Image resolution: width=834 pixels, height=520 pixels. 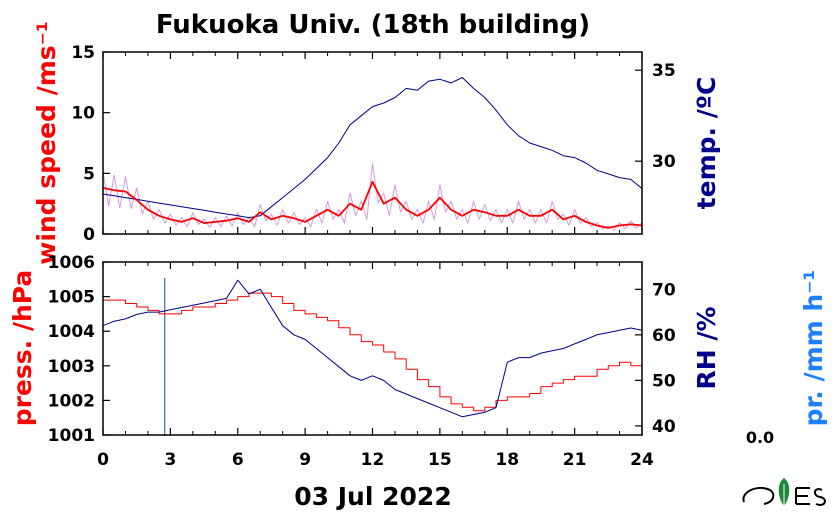 What do you see at coordinates (71, 367) in the screenshot?
I see `bottom-left-tick-label: 1003` at bounding box center [71, 367].